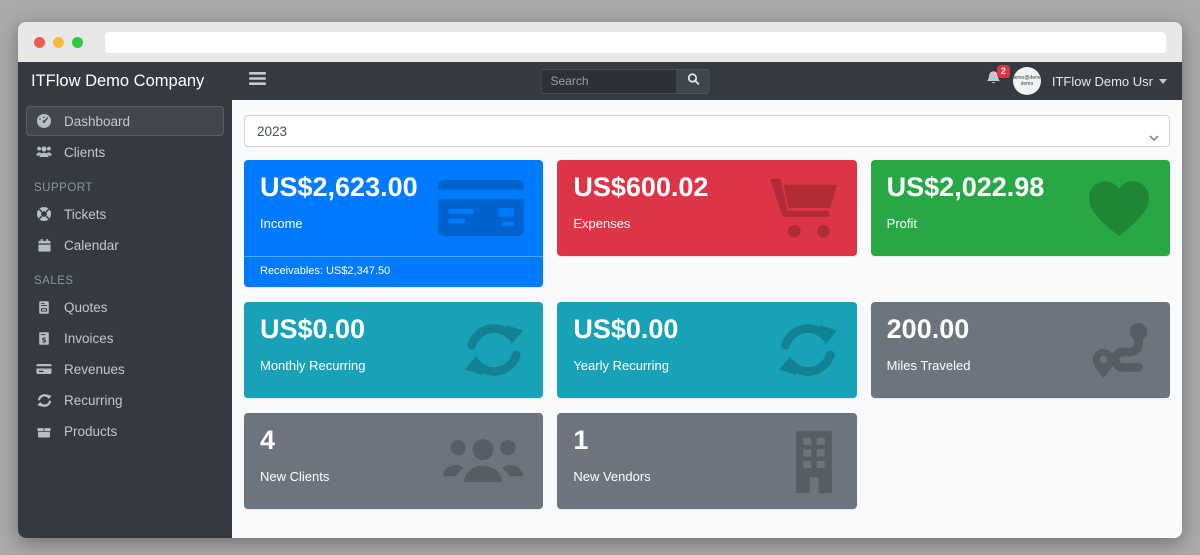 The height and width of the screenshot is (555, 1200). I want to click on top-navbar: ITFlow Demo Company 2 demo@demo, so click(600, 81).